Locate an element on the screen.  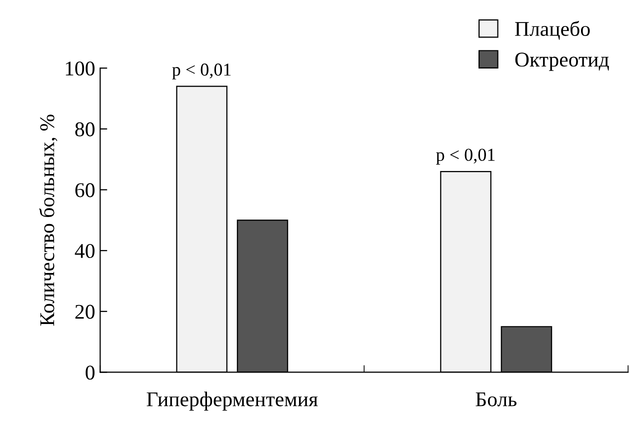
y-tick-label: 100 is located at coordinates (80, 68).